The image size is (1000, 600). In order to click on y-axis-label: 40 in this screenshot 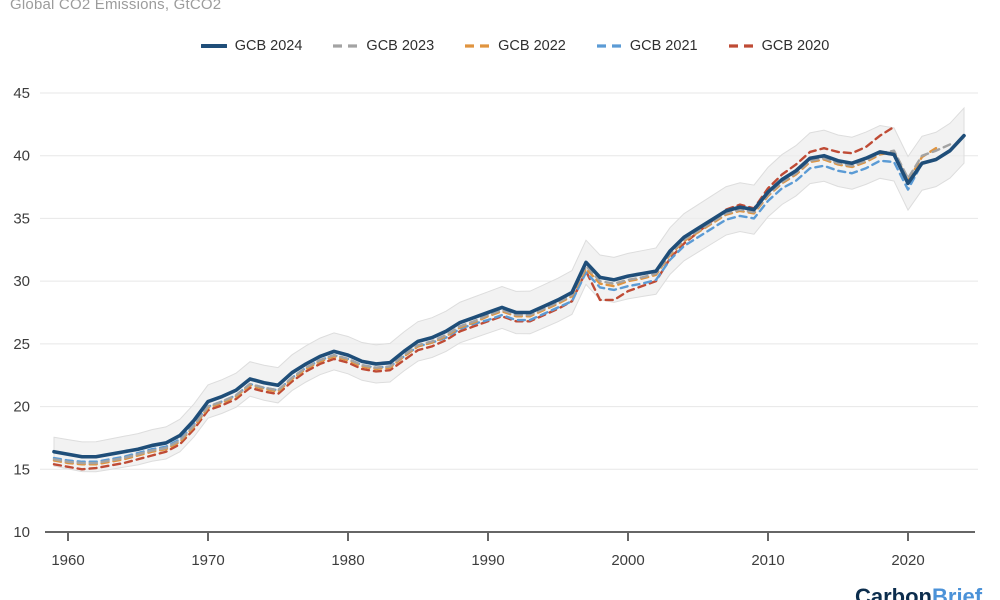, I will do `click(21, 156)`.